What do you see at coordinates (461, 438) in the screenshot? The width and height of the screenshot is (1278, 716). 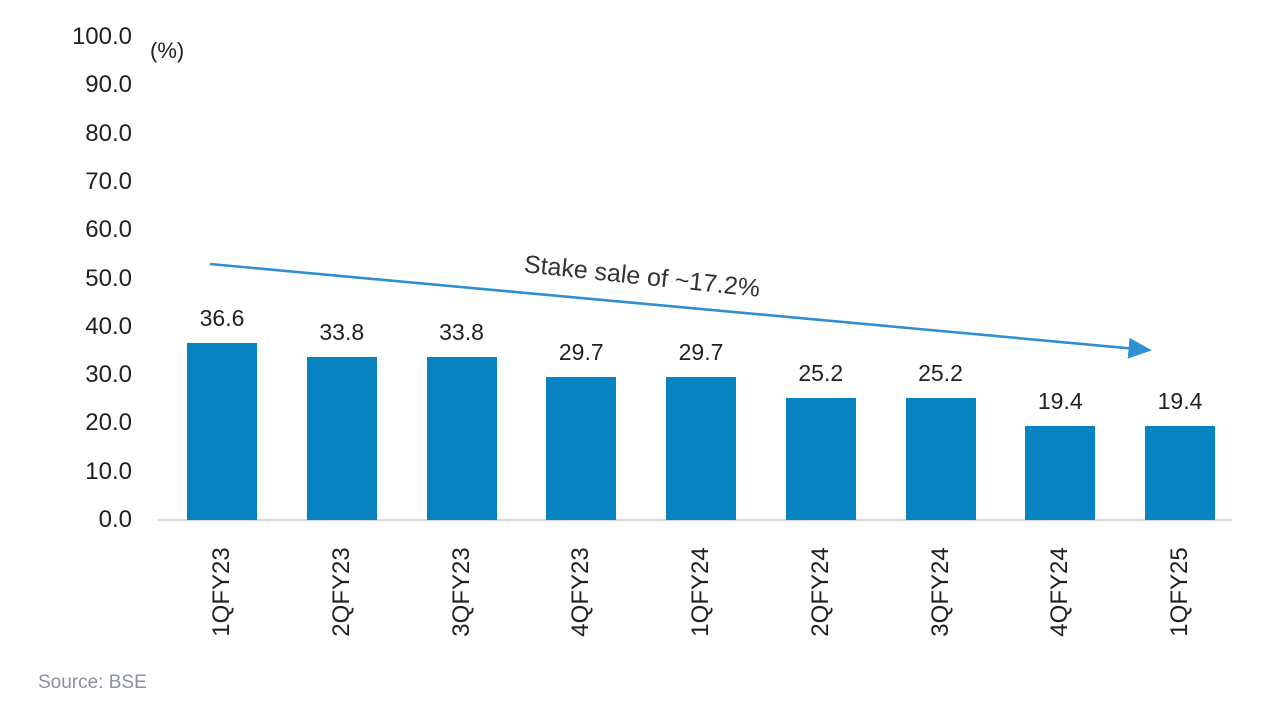 I see `bar-3QFY23` at bounding box center [461, 438].